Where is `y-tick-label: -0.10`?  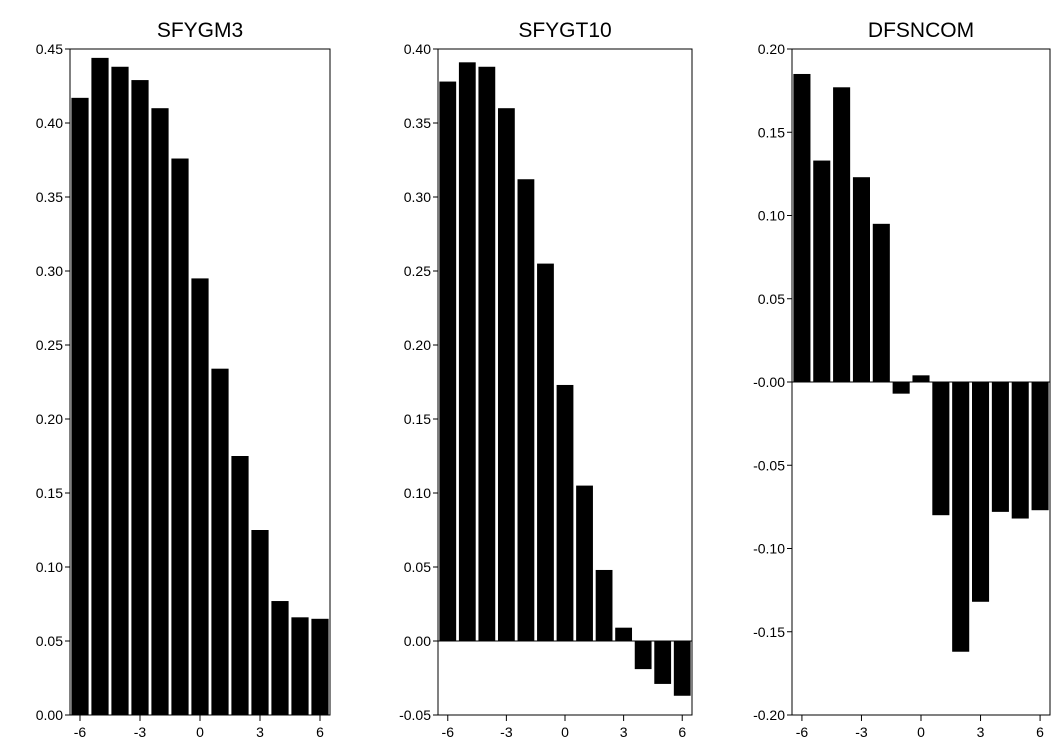
y-tick-label: -0.10 is located at coordinates (769, 549).